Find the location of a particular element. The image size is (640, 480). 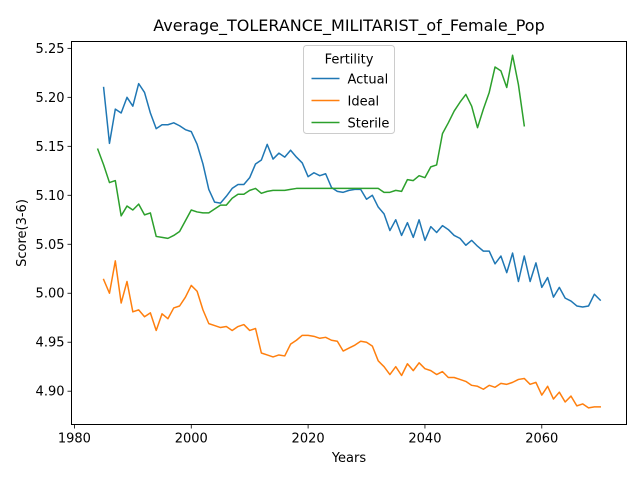

y-tick-label: 4.90 is located at coordinates (50, 392).